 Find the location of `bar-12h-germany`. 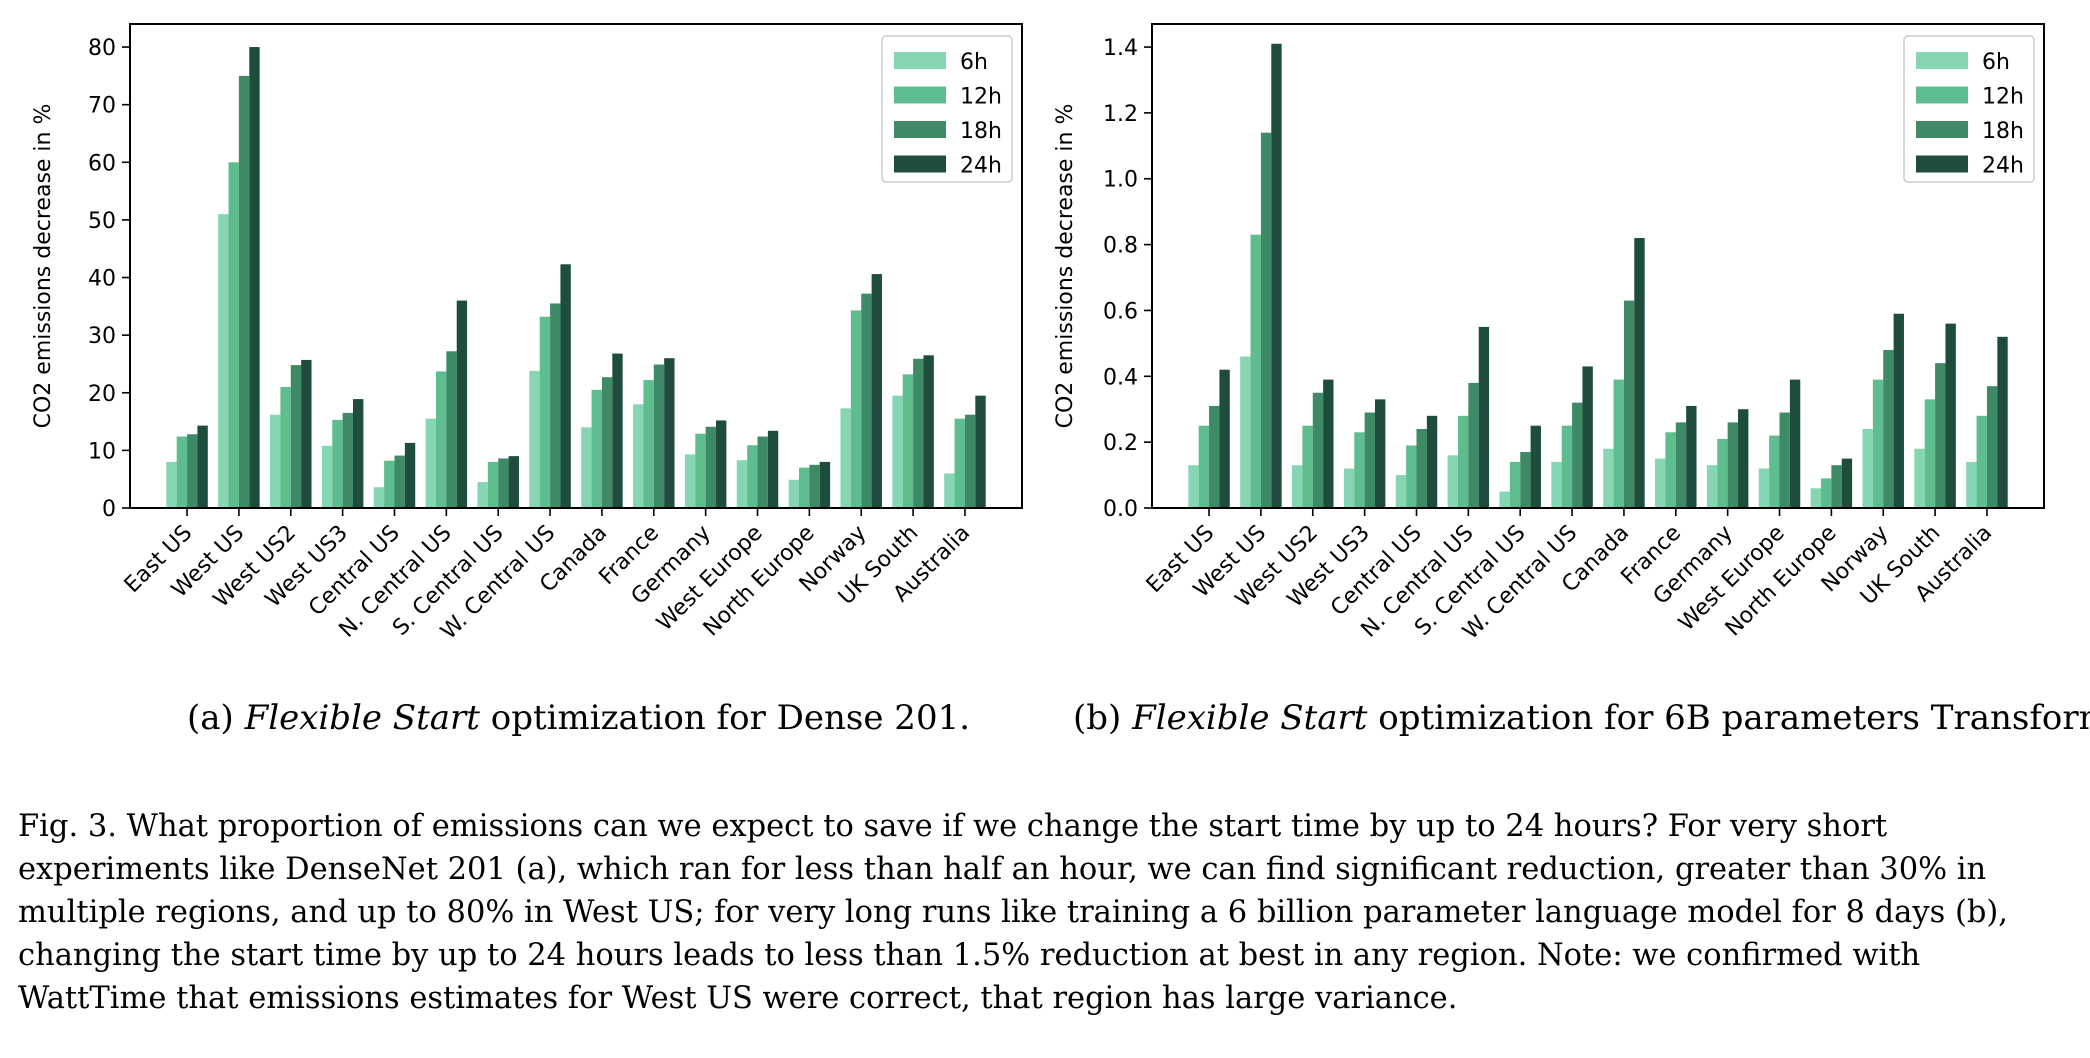

bar-12h-germany is located at coordinates (1722, 473).